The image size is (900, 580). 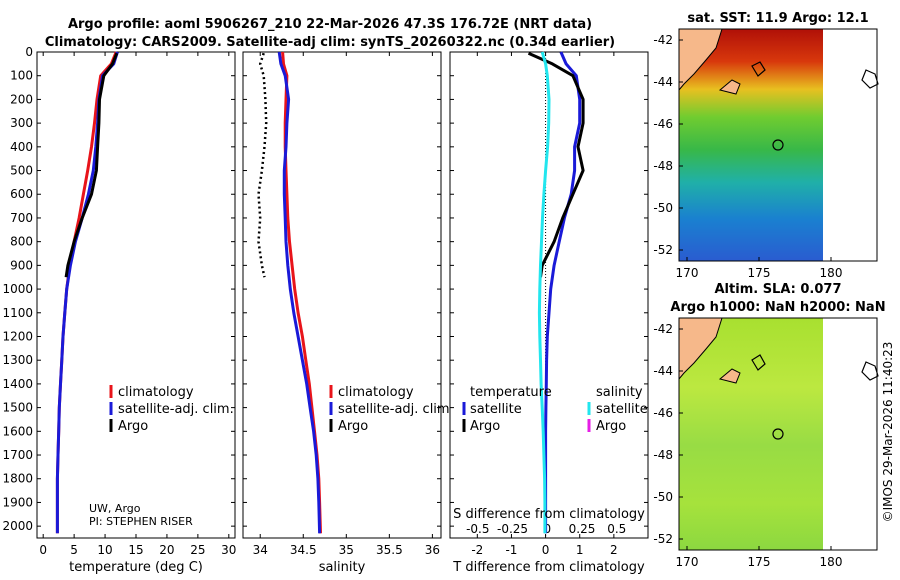 I want to click on series-satellite-adj-clim-, so click(x=299, y=292).